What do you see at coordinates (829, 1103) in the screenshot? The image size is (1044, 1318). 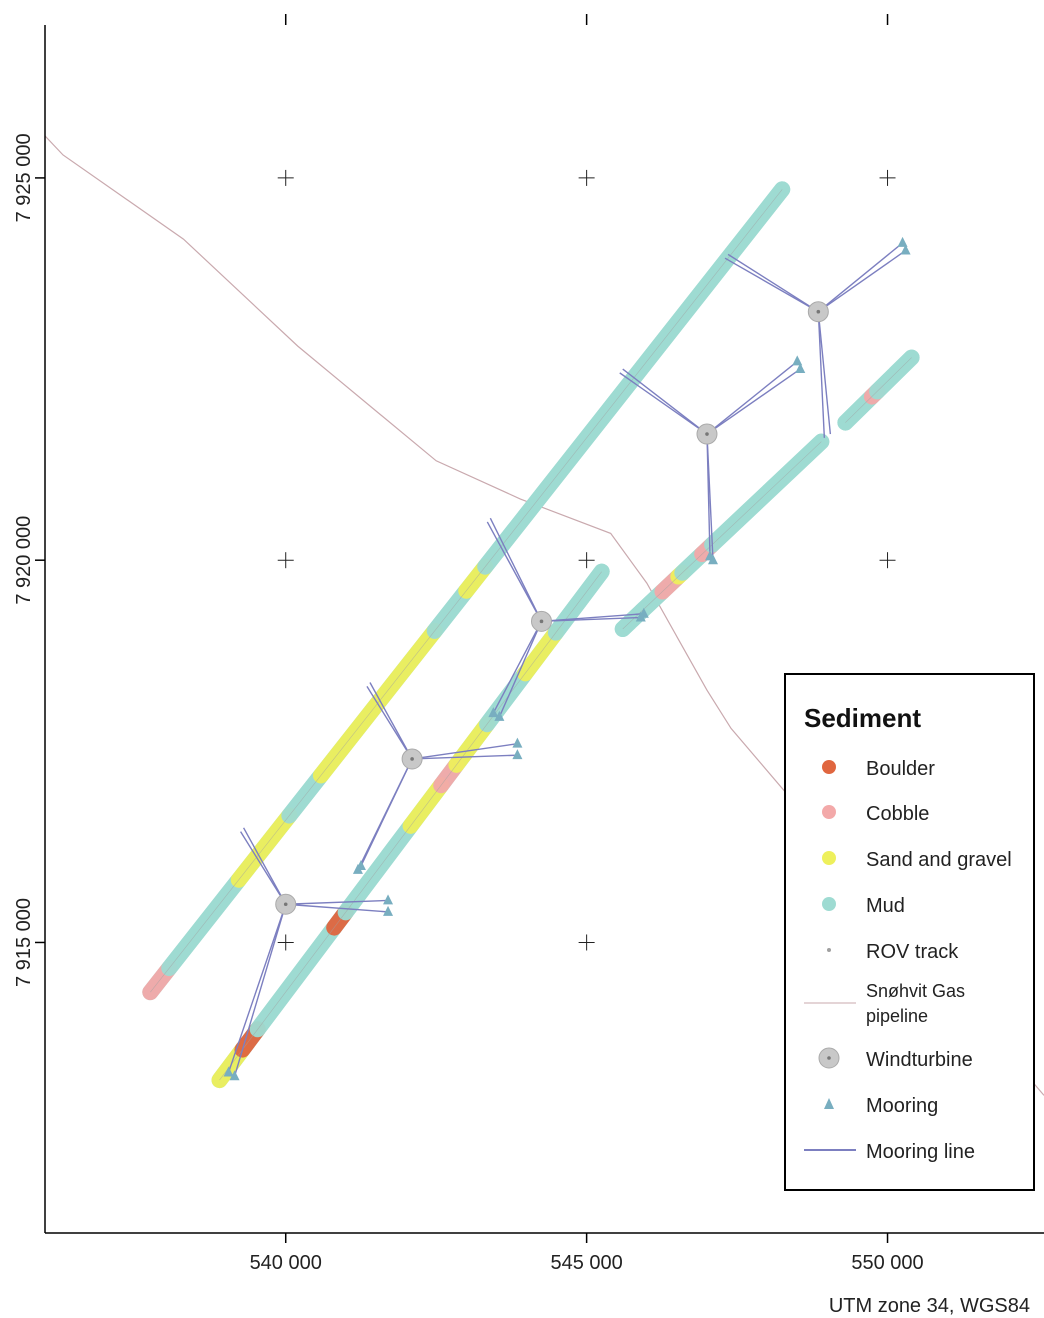 I see `legend-mooring-swatch` at bounding box center [829, 1103].